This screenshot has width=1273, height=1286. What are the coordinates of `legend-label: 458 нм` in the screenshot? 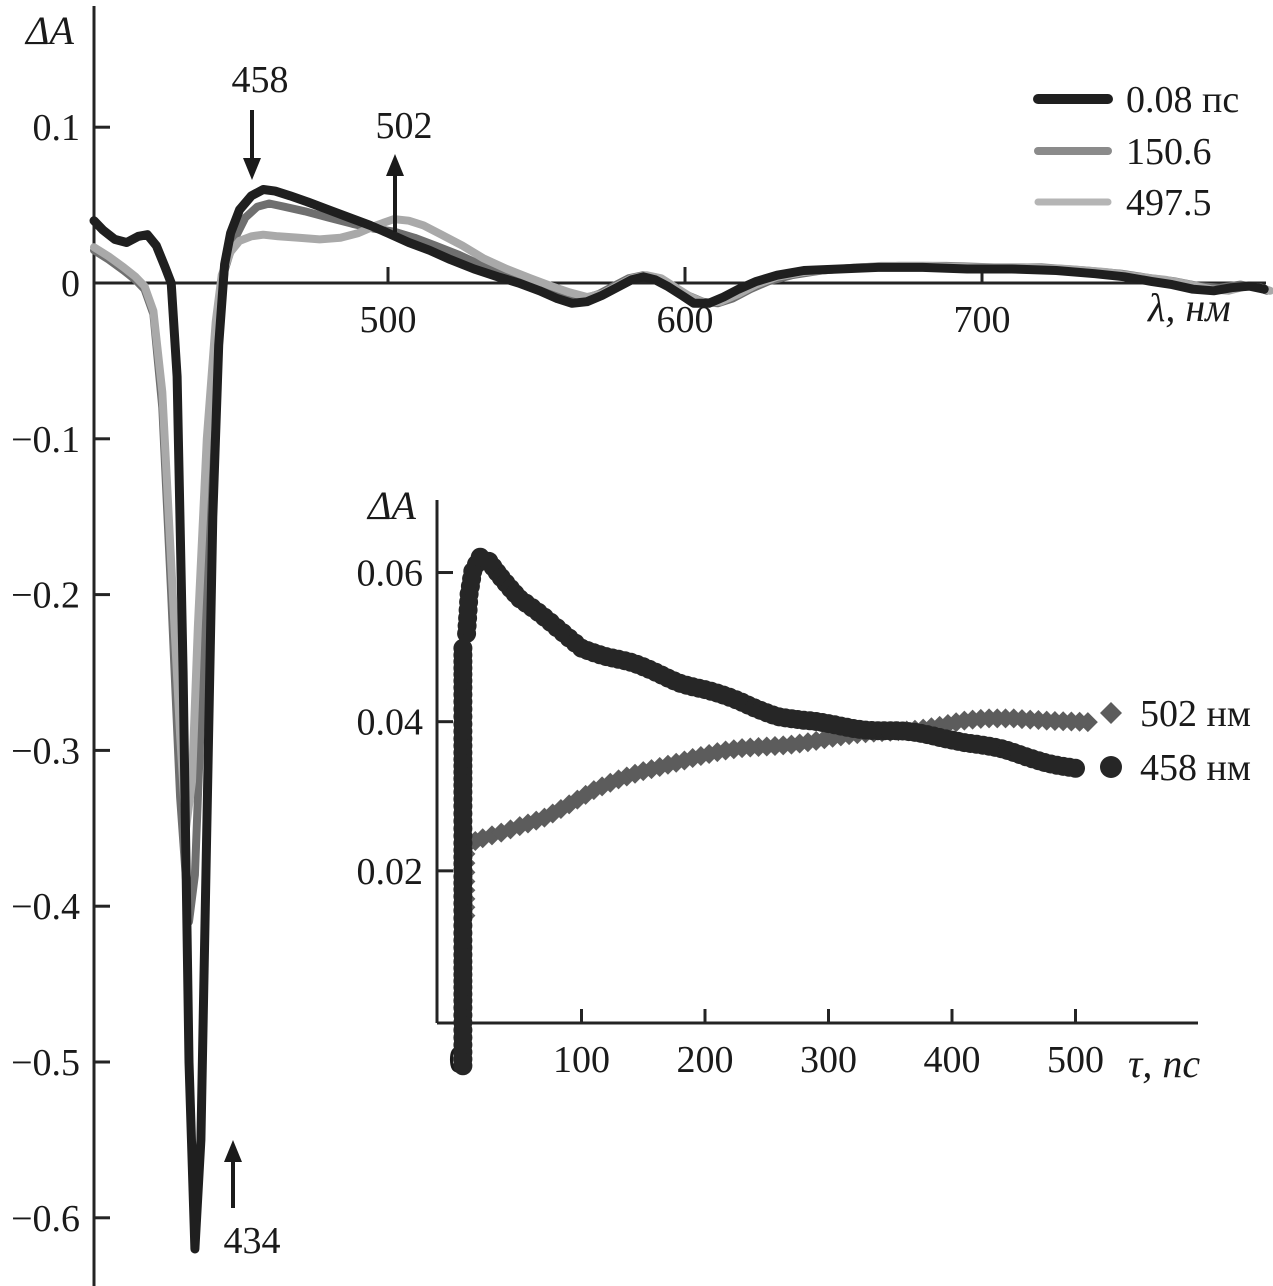 It's located at (1195, 768).